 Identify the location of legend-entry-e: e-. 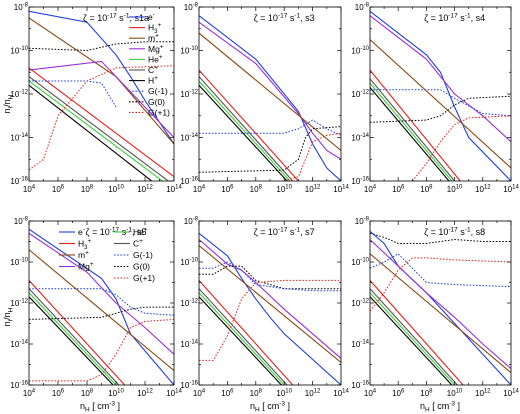
(72, 232).